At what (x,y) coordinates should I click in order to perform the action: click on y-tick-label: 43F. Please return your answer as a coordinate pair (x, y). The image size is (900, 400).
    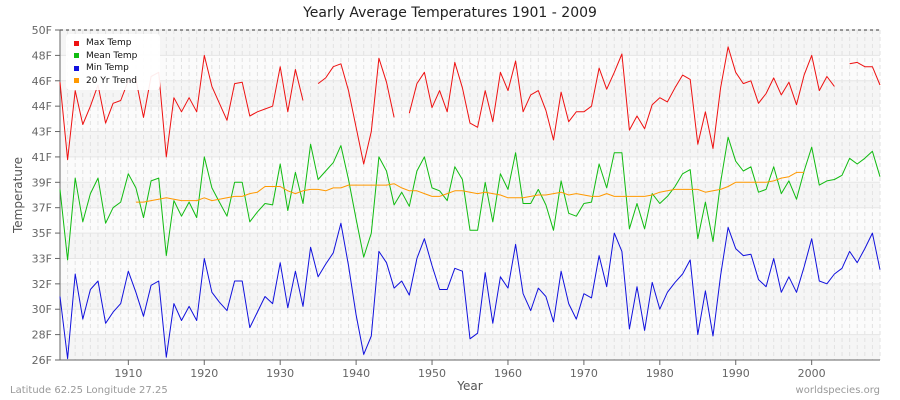
    Looking at the image, I should click on (42, 132).